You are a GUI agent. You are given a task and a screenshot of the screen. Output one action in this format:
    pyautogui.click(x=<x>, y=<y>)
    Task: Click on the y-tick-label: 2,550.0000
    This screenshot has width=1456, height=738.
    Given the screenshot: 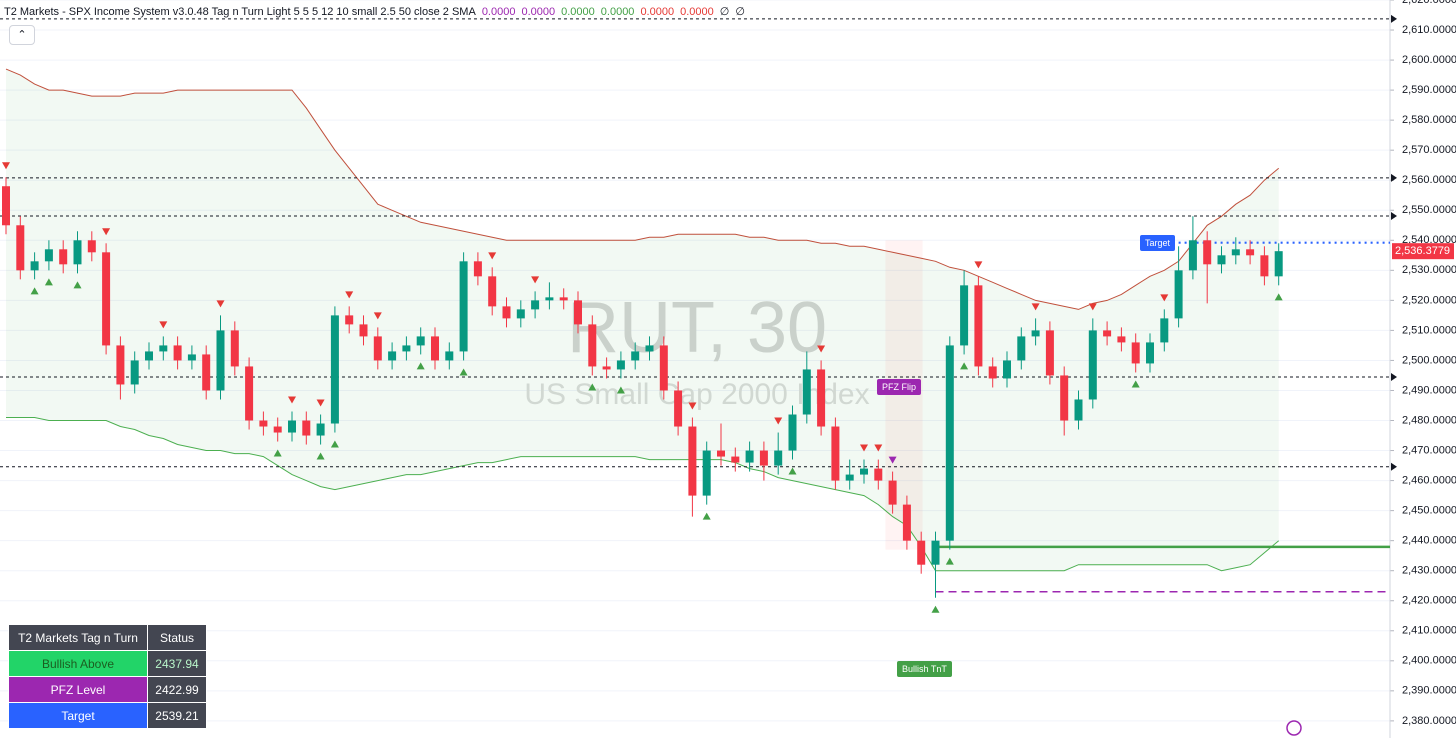 What is the action you would take?
    pyautogui.click(x=1429, y=210)
    